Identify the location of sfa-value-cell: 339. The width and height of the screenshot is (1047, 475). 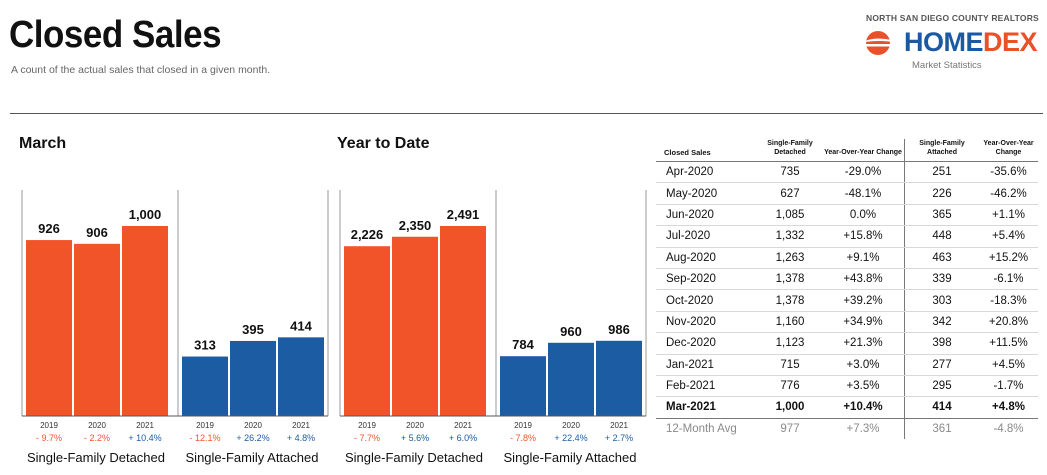
(941, 279).